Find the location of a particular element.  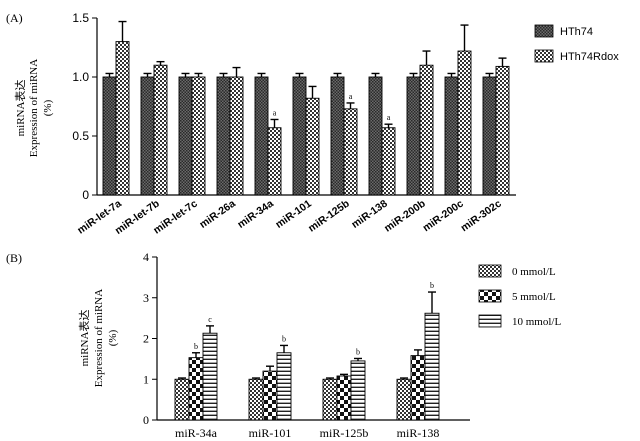

bar-mir-200c-hth74 is located at coordinates (451, 136).